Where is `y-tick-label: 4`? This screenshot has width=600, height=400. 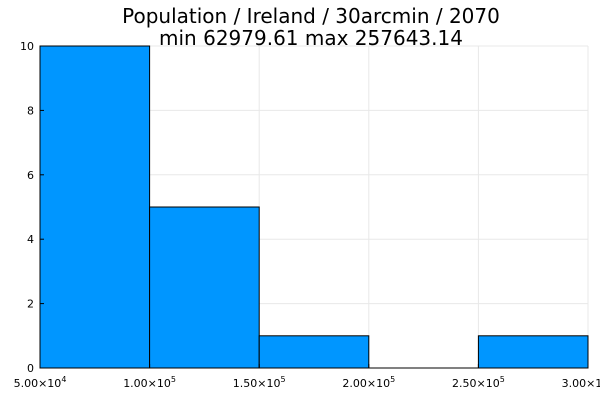 y-tick-label: 4 is located at coordinates (30, 239).